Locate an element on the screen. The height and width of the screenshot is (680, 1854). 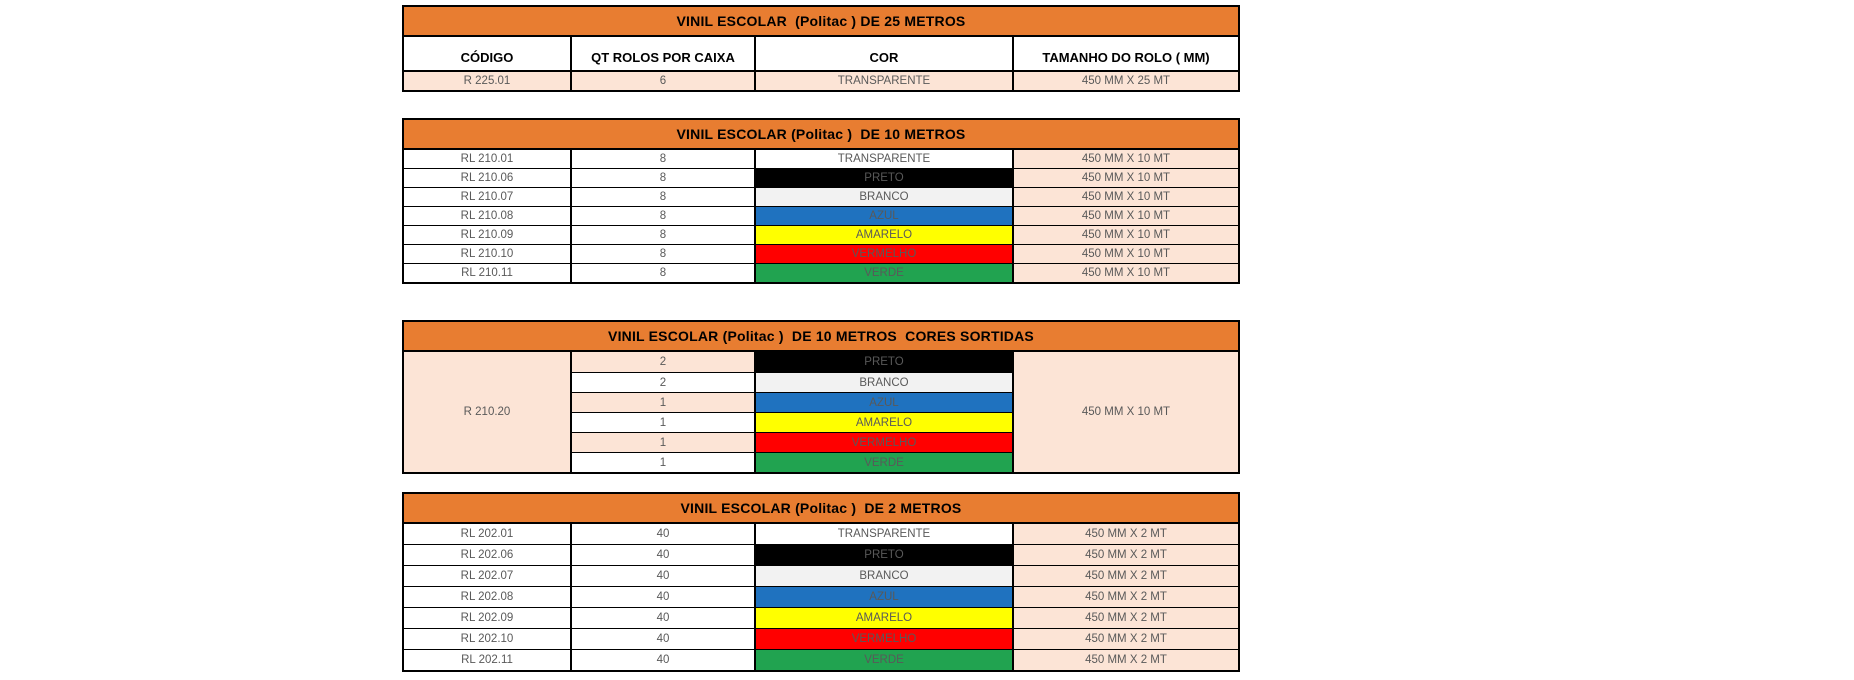
table-title: VINIL ESCOLAR (Politac ) DE 25 METROS is located at coordinates (821, 22).